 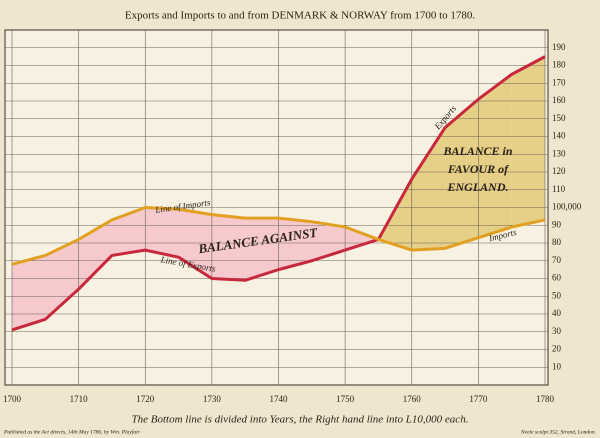 I want to click on y-tick-label: 140, so click(x=559, y=136).